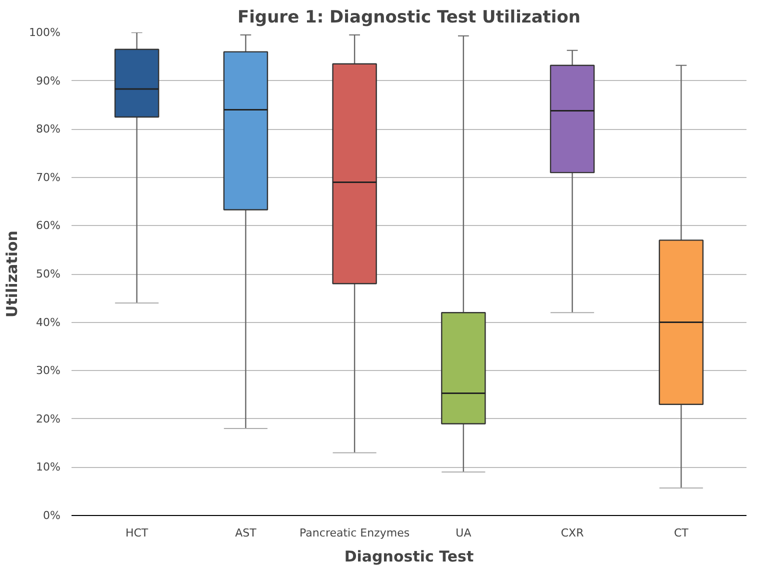 This screenshot has height=568, width=776. I want to click on y-tick-label: 100%, so click(45, 32).